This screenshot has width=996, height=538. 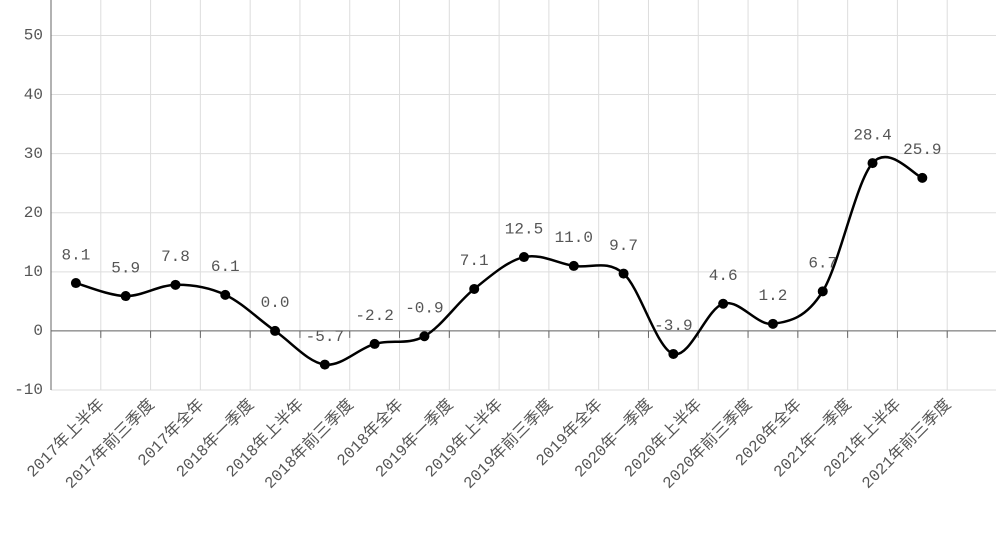 I want to click on data-label: 28.4, so click(x=872, y=135).